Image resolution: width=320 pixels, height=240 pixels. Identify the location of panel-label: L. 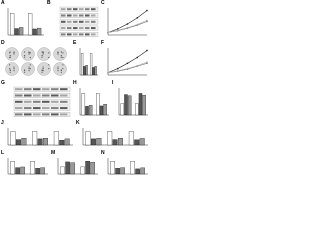
(2, 153).